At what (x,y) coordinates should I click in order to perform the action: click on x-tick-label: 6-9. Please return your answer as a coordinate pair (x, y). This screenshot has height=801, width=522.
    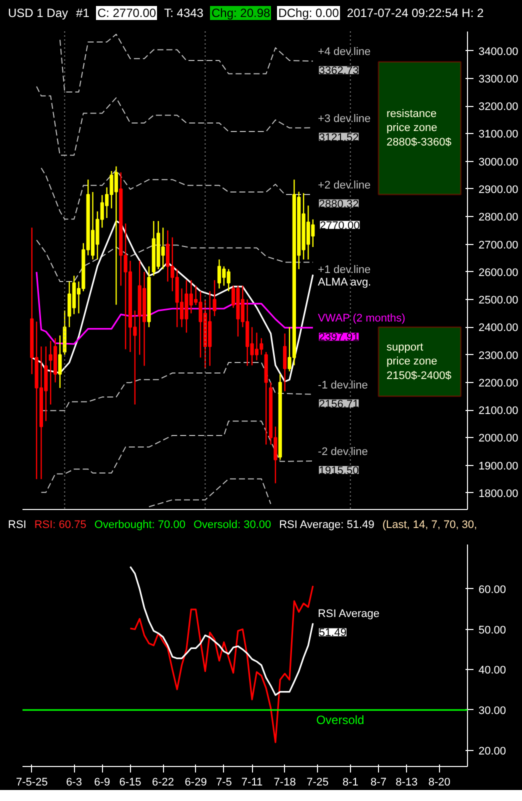
    Looking at the image, I should click on (102, 782).